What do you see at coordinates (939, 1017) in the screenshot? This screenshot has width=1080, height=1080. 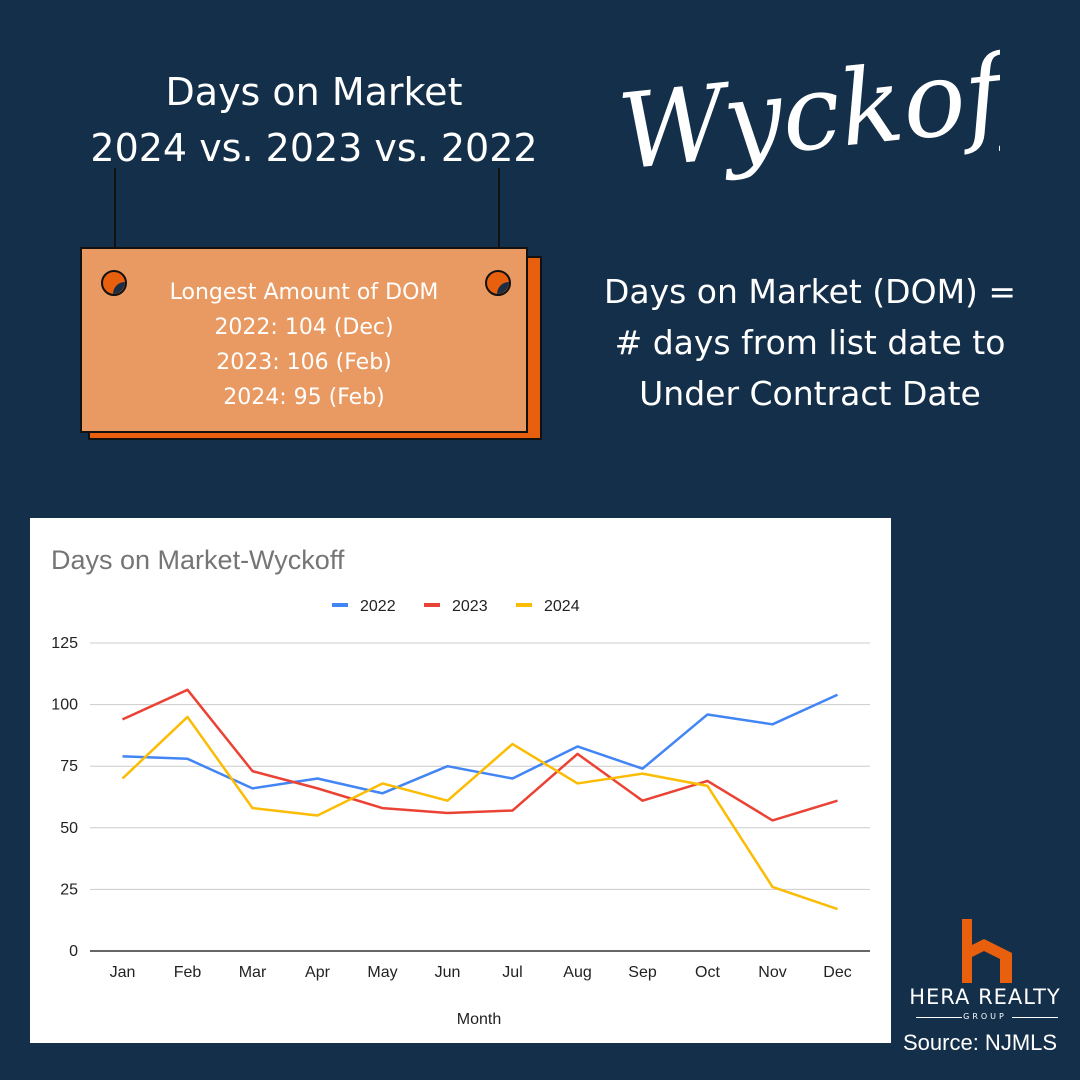 I see `logo-rule-left` at bounding box center [939, 1017].